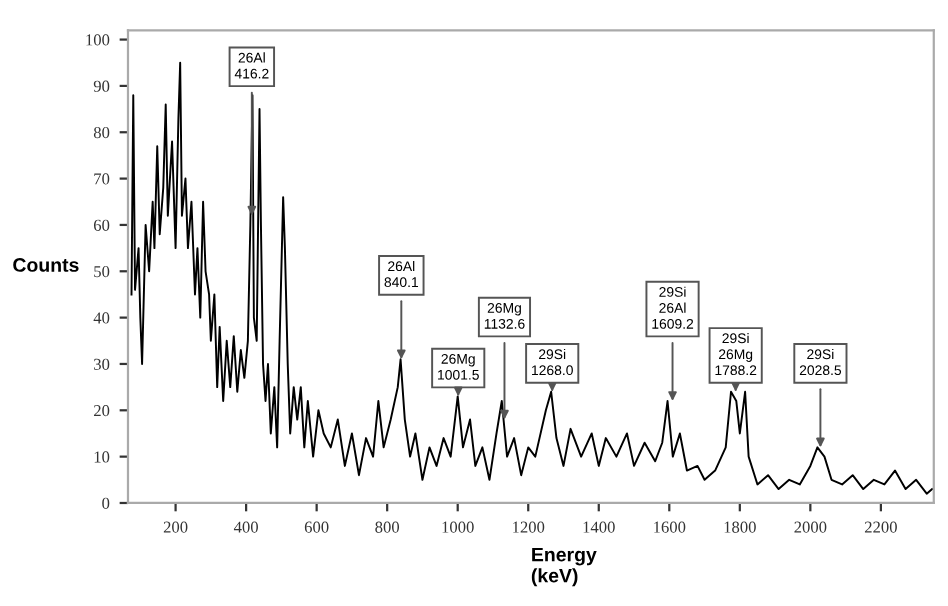  What do you see at coordinates (102, 364) in the screenshot?
I see `y-tick-label: 30` at bounding box center [102, 364].